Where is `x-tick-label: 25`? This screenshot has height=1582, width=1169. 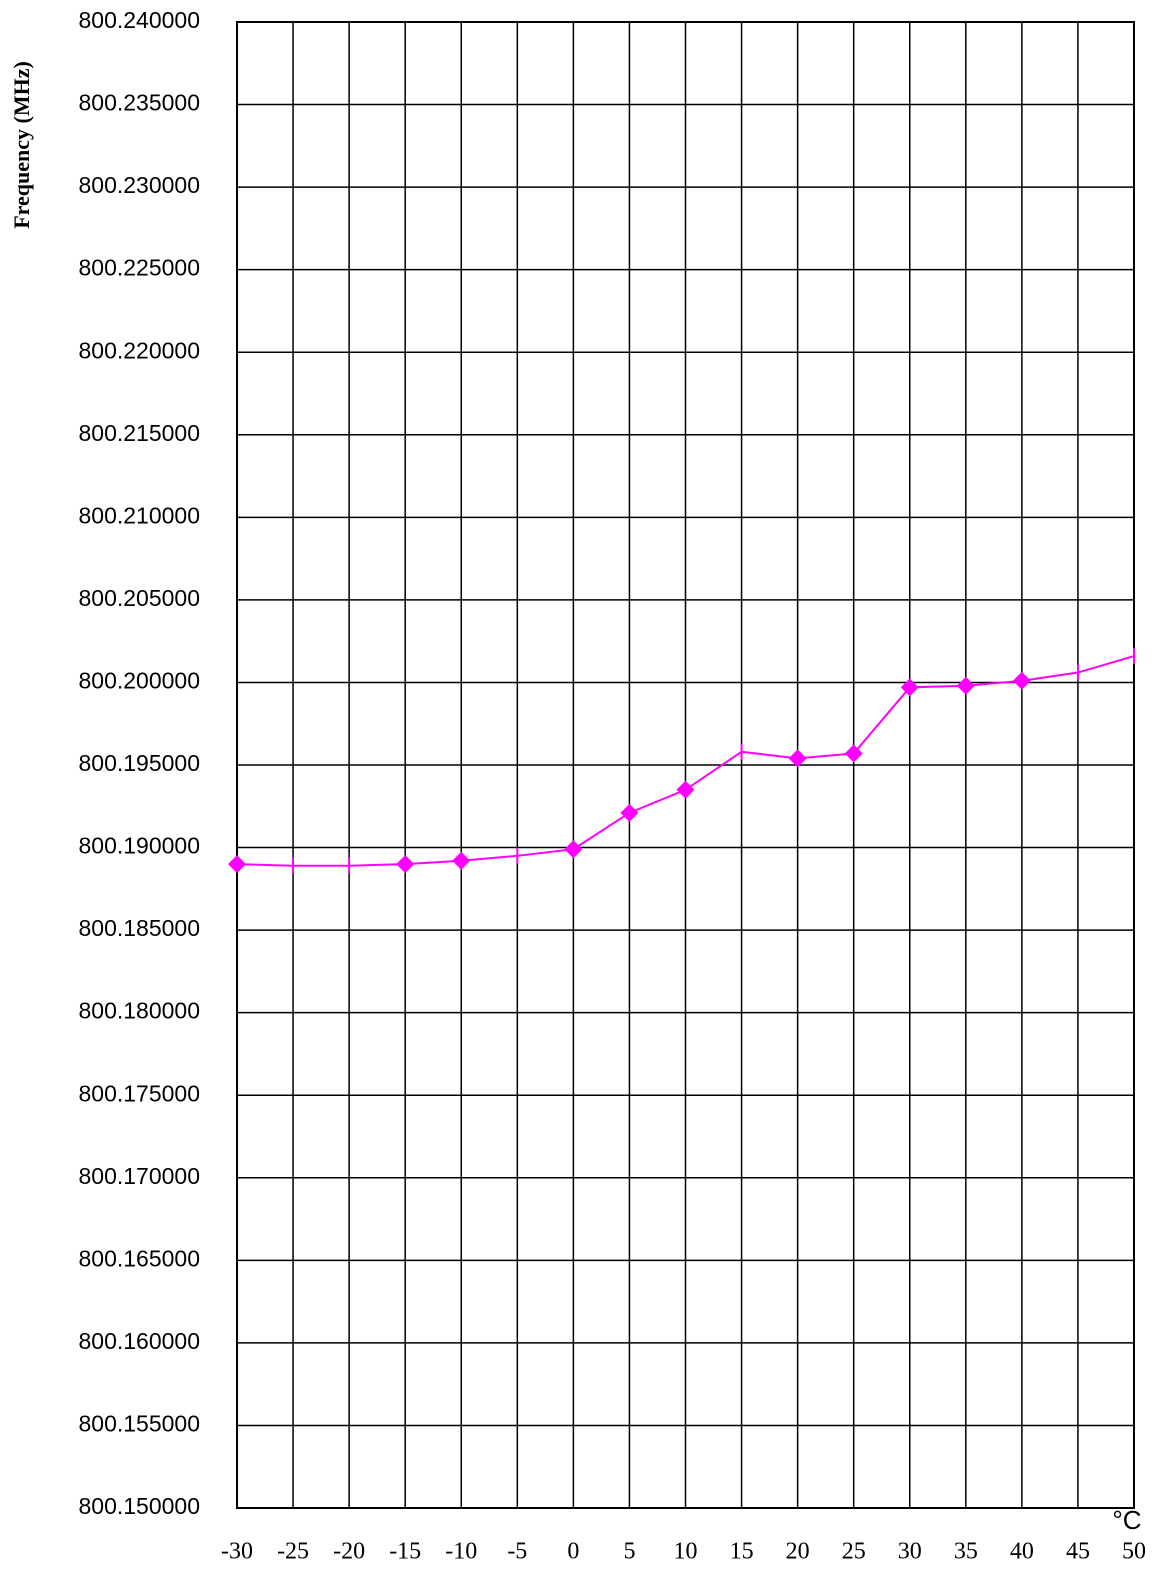 x-tick-label: 25 is located at coordinates (854, 1552).